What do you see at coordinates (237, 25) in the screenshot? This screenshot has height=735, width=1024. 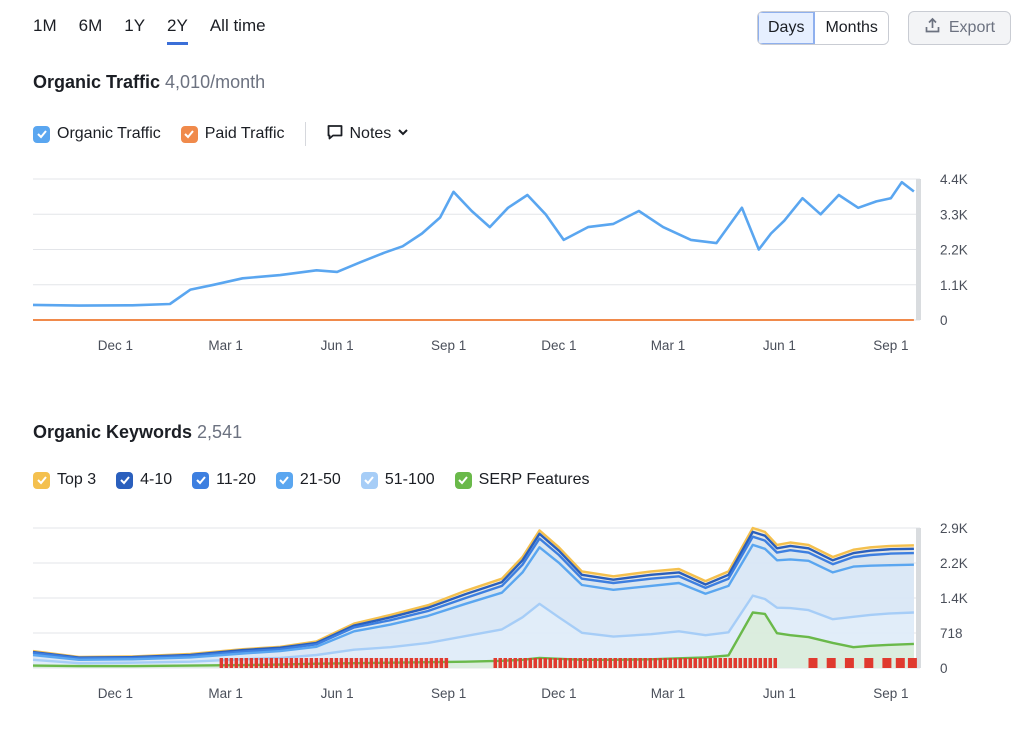 I see `range-tab-all-time: All time` at bounding box center [237, 25].